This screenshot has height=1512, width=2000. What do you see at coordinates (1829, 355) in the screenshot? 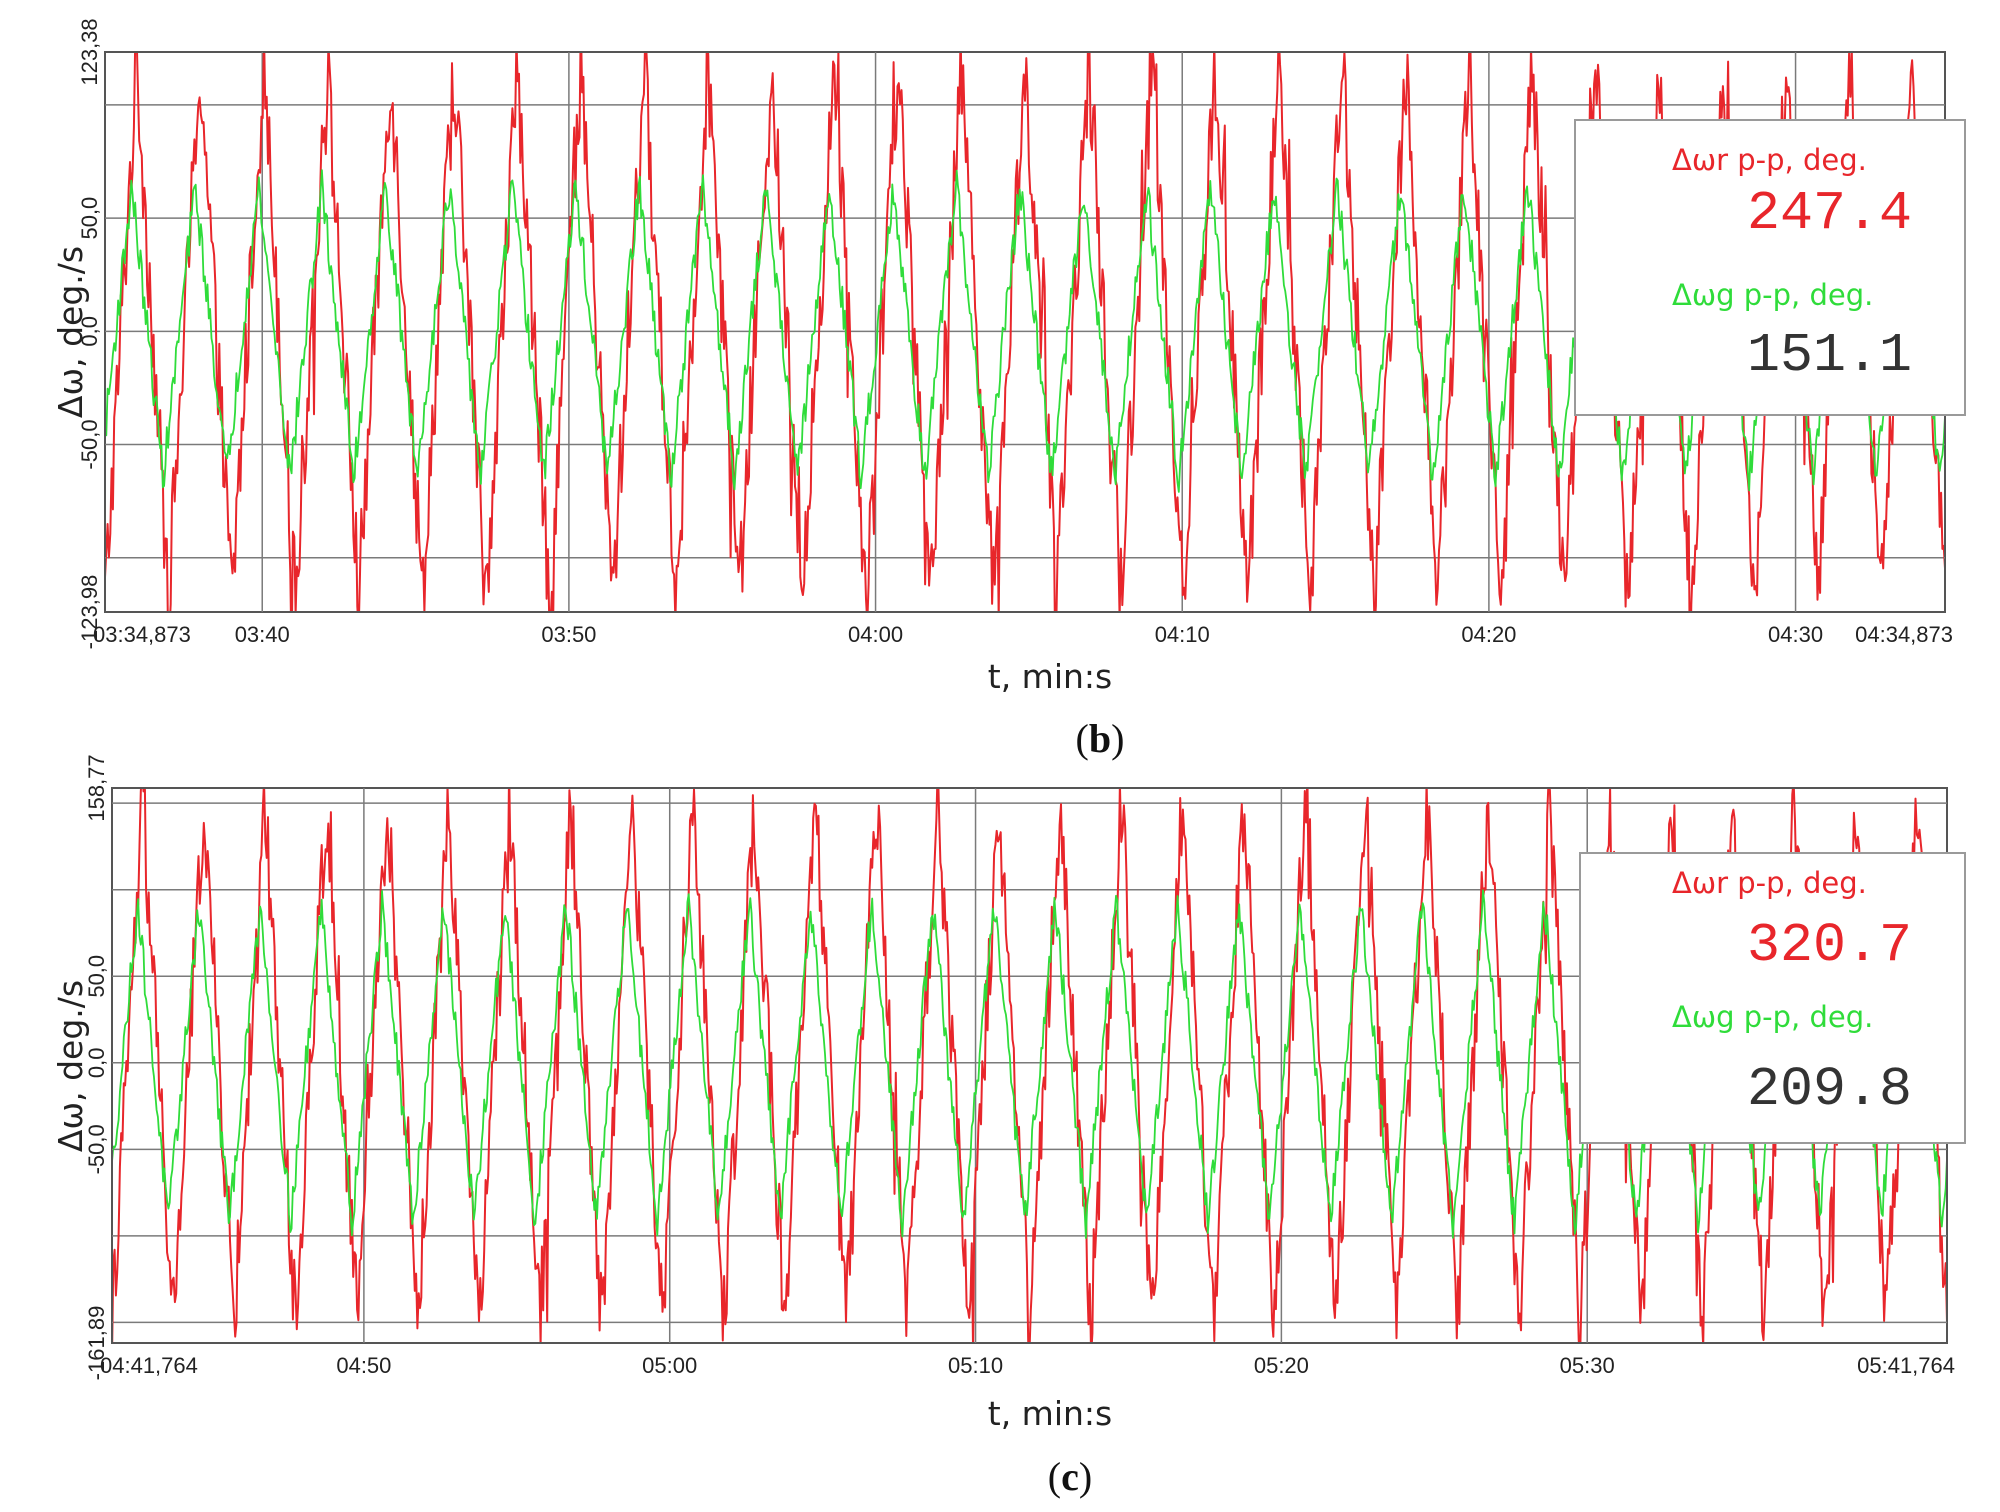
I see `legend-generator-value: 151.1` at bounding box center [1829, 355].